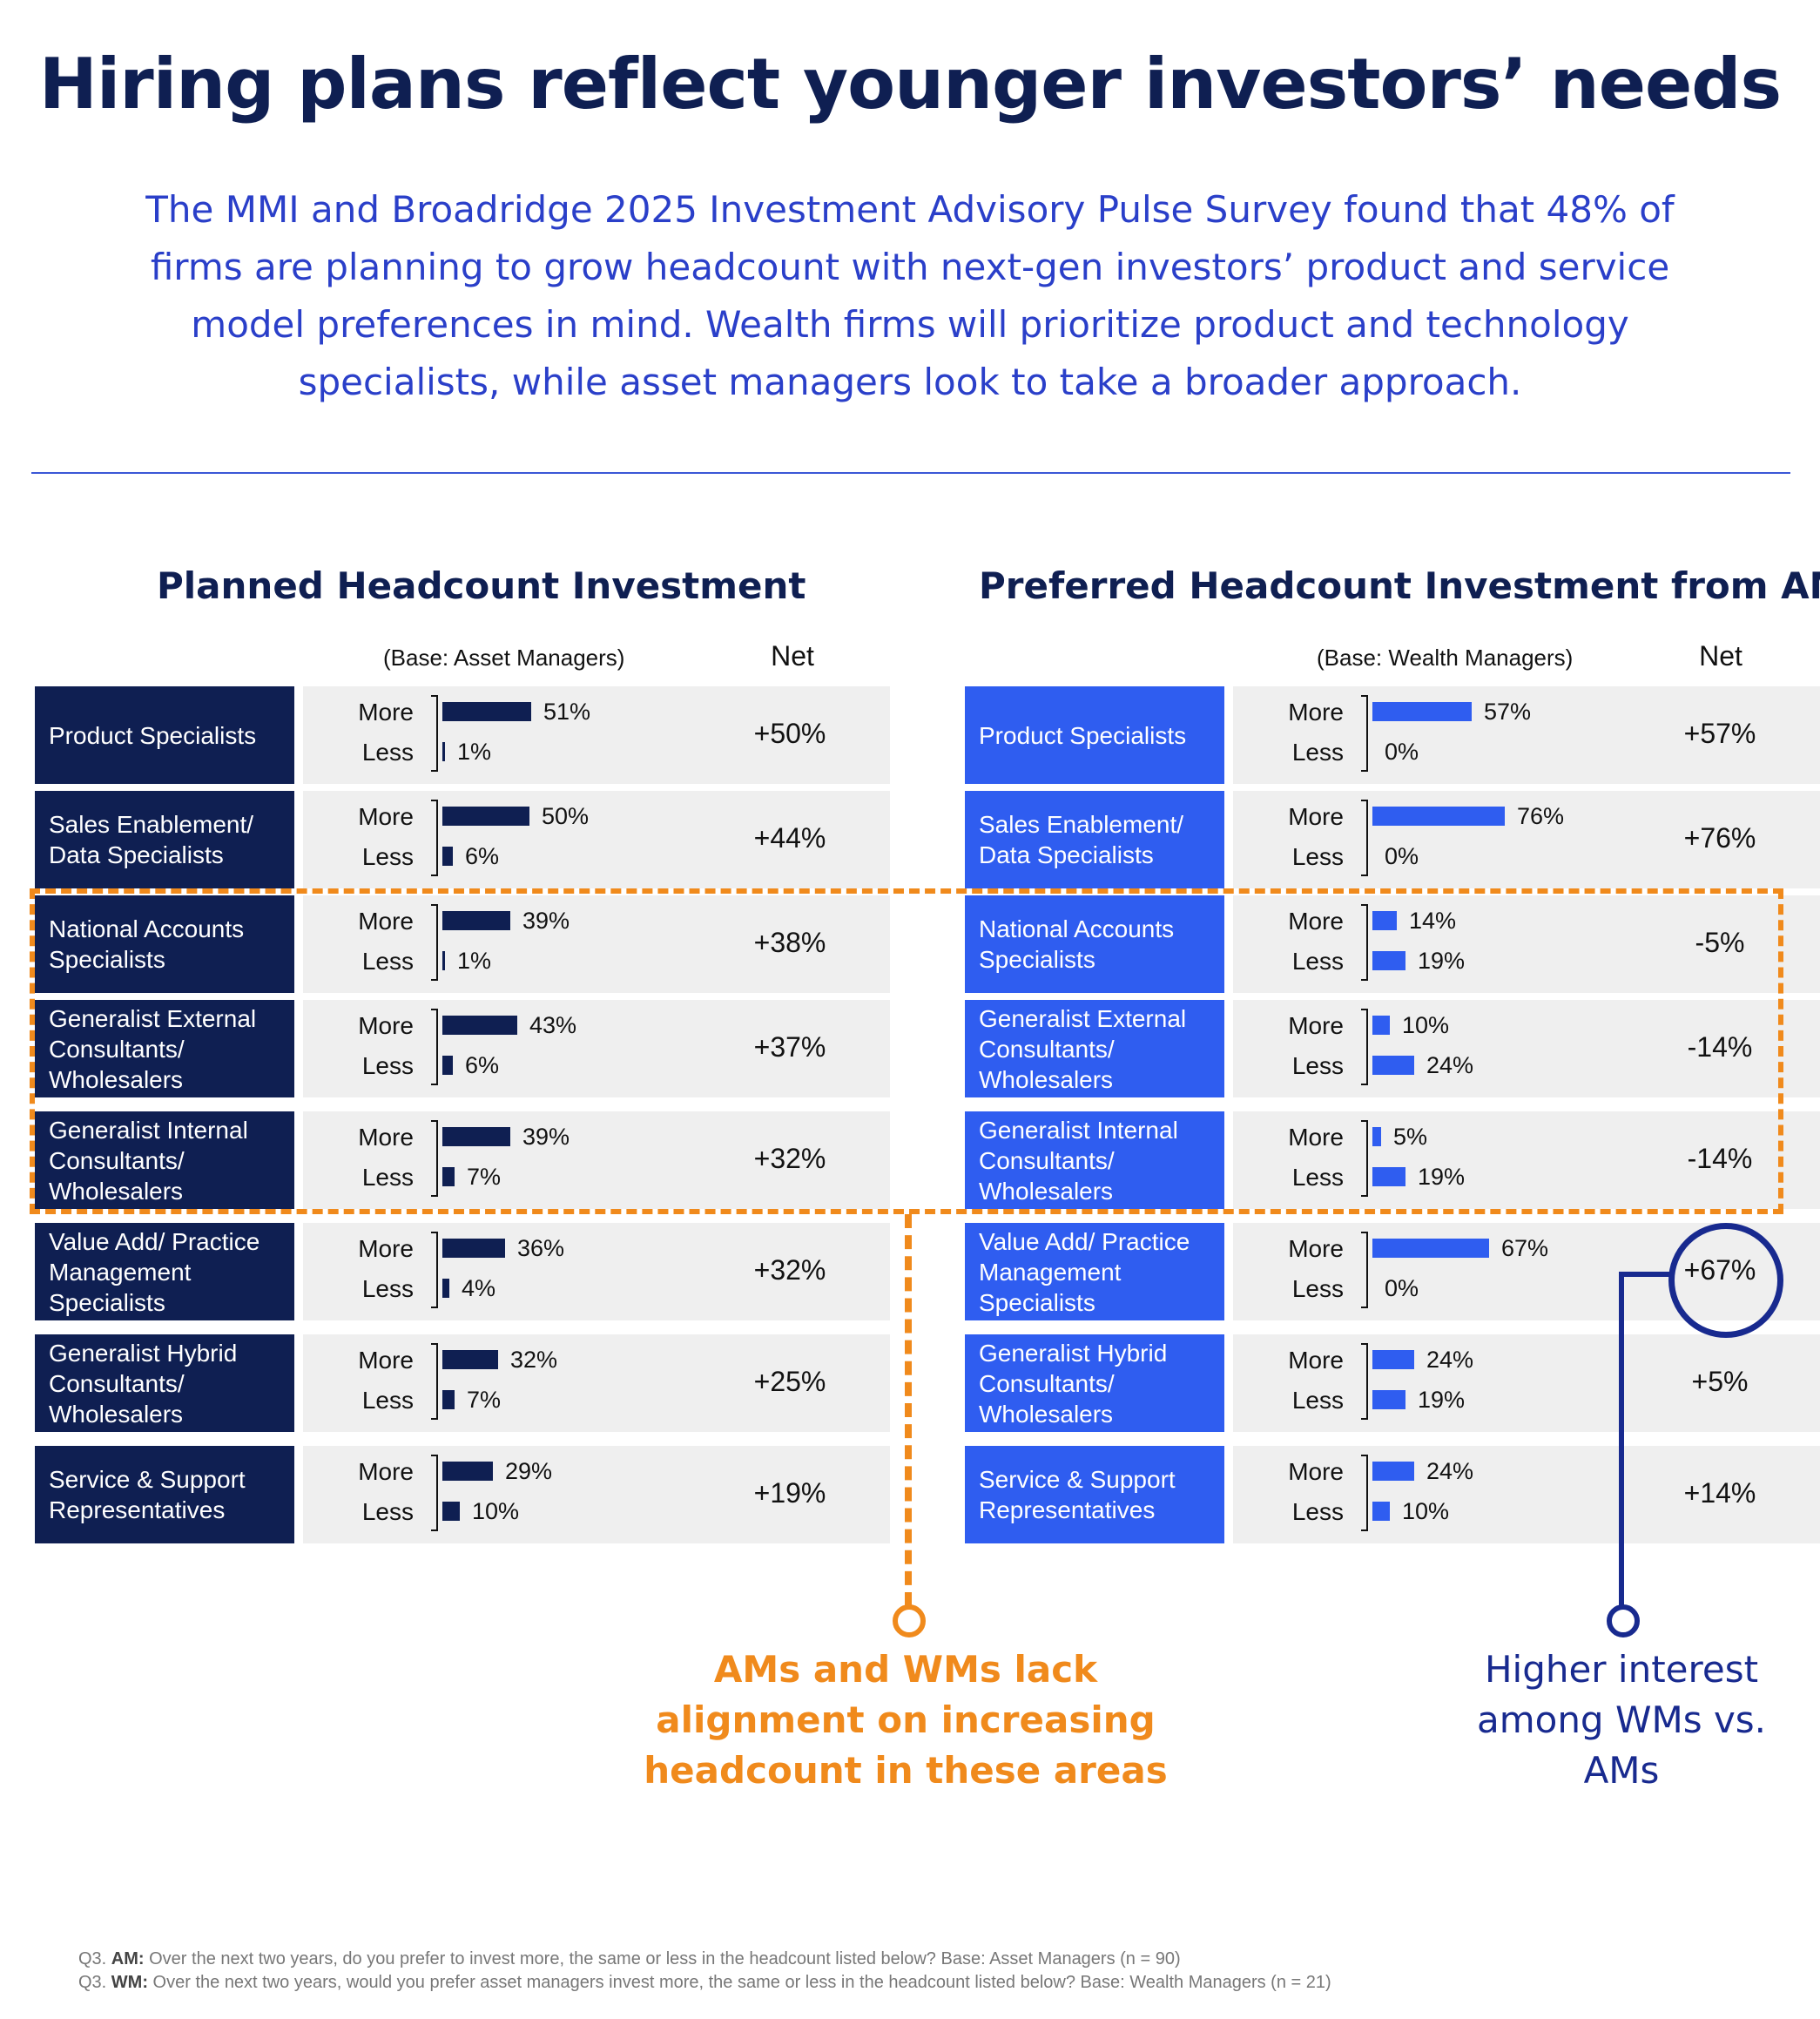 The width and height of the screenshot is (1820, 2019). I want to click on wm-more-value: 24%, so click(1450, 1471).